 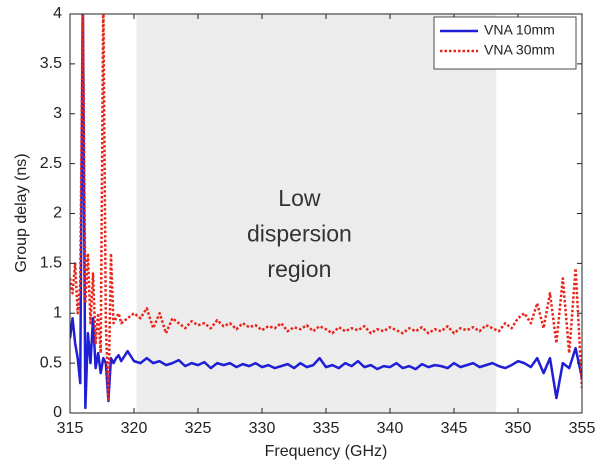 I want to click on x-tick-label: 325, so click(x=198, y=428).